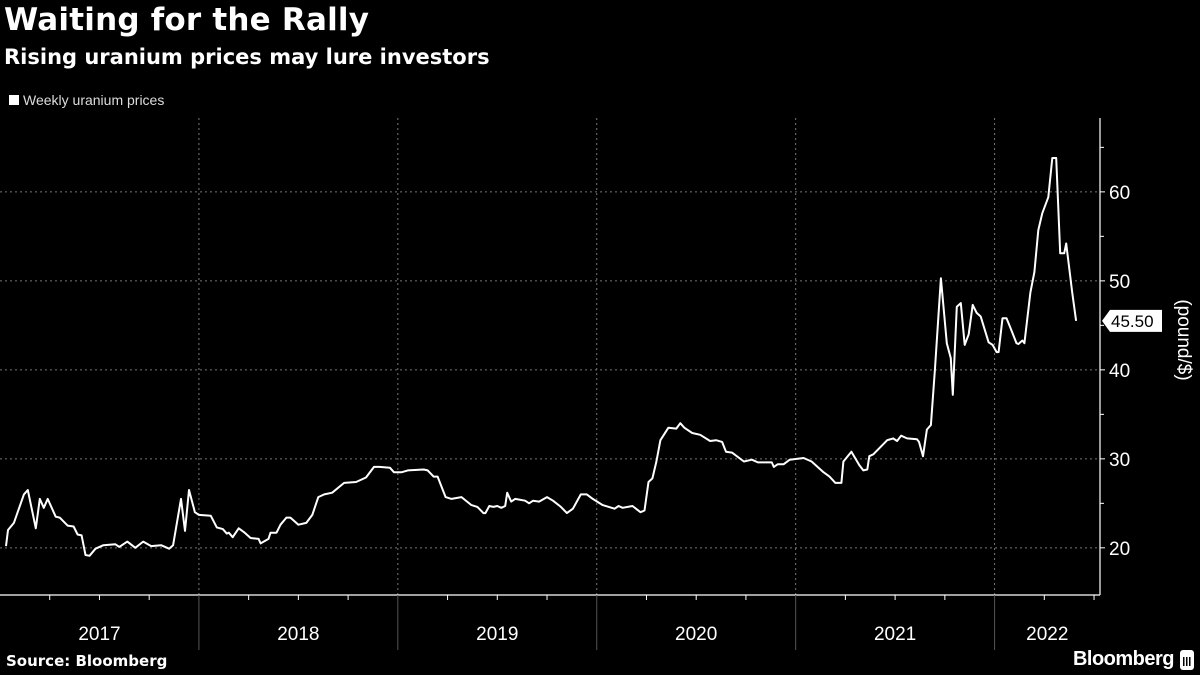 This screenshot has height=675, width=1200. Describe the element at coordinates (298, 634) in the screenshot. I see `x-tick-label: 2018` at that location.